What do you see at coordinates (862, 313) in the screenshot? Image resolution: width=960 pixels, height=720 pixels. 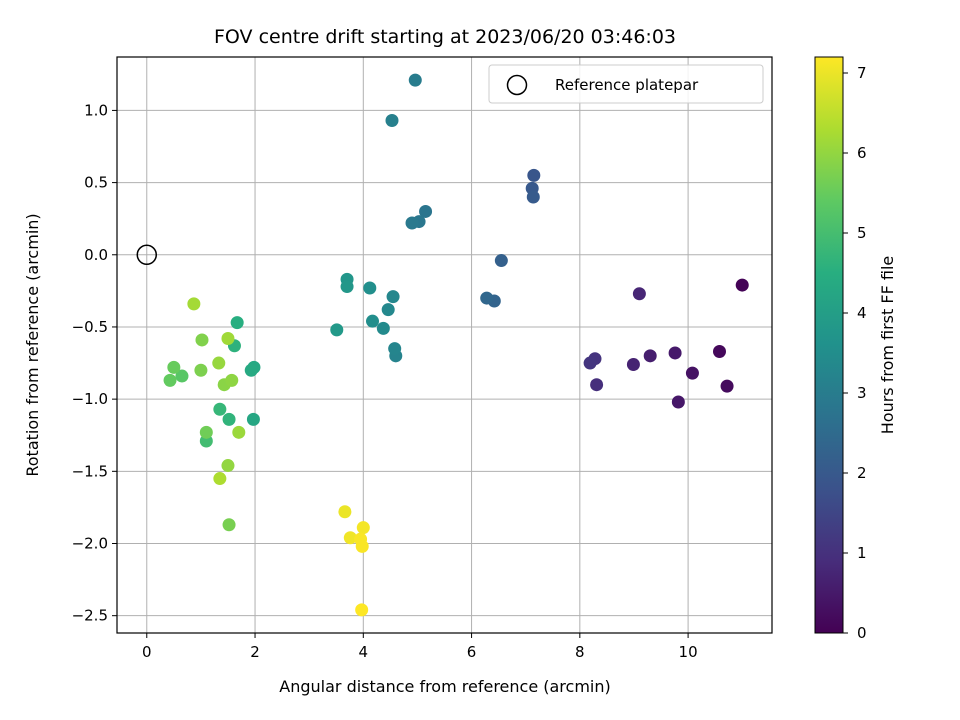 I see `colorbar-tick-label: 4` at bounding box center [862, 313].